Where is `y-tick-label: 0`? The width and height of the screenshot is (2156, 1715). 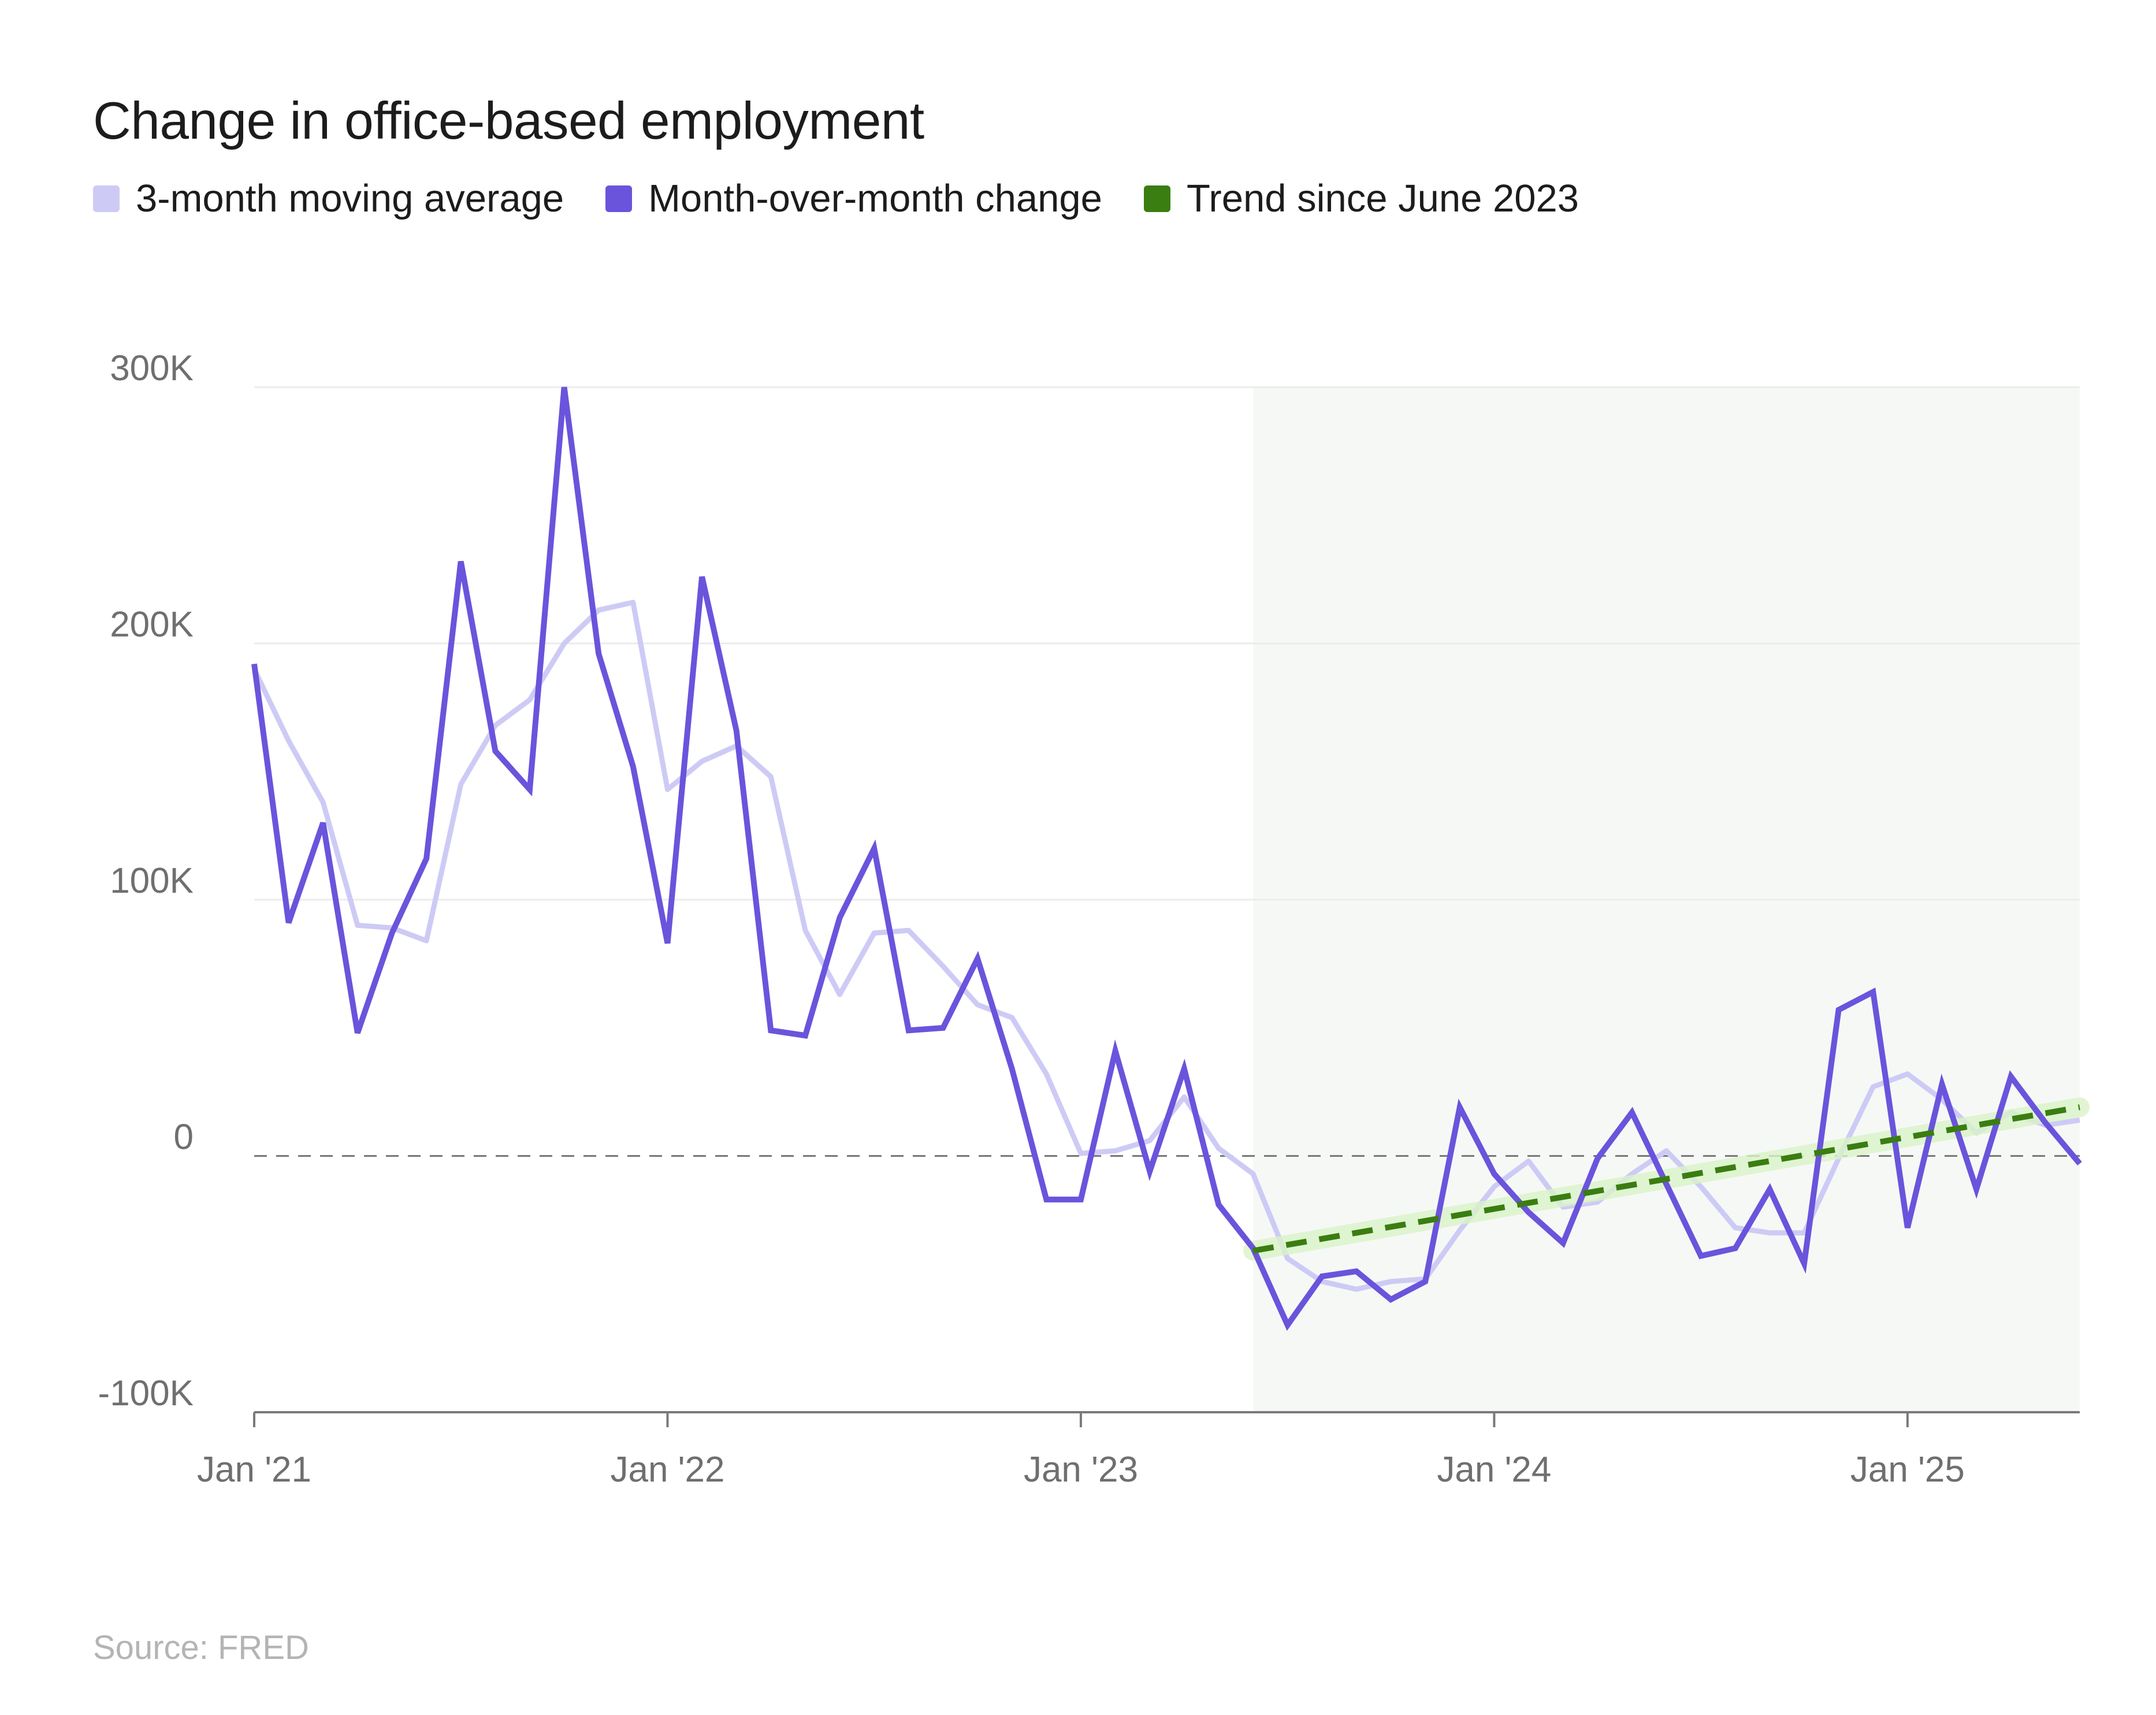
y-tick-label: 0 is located at coordinates (184, 1137).